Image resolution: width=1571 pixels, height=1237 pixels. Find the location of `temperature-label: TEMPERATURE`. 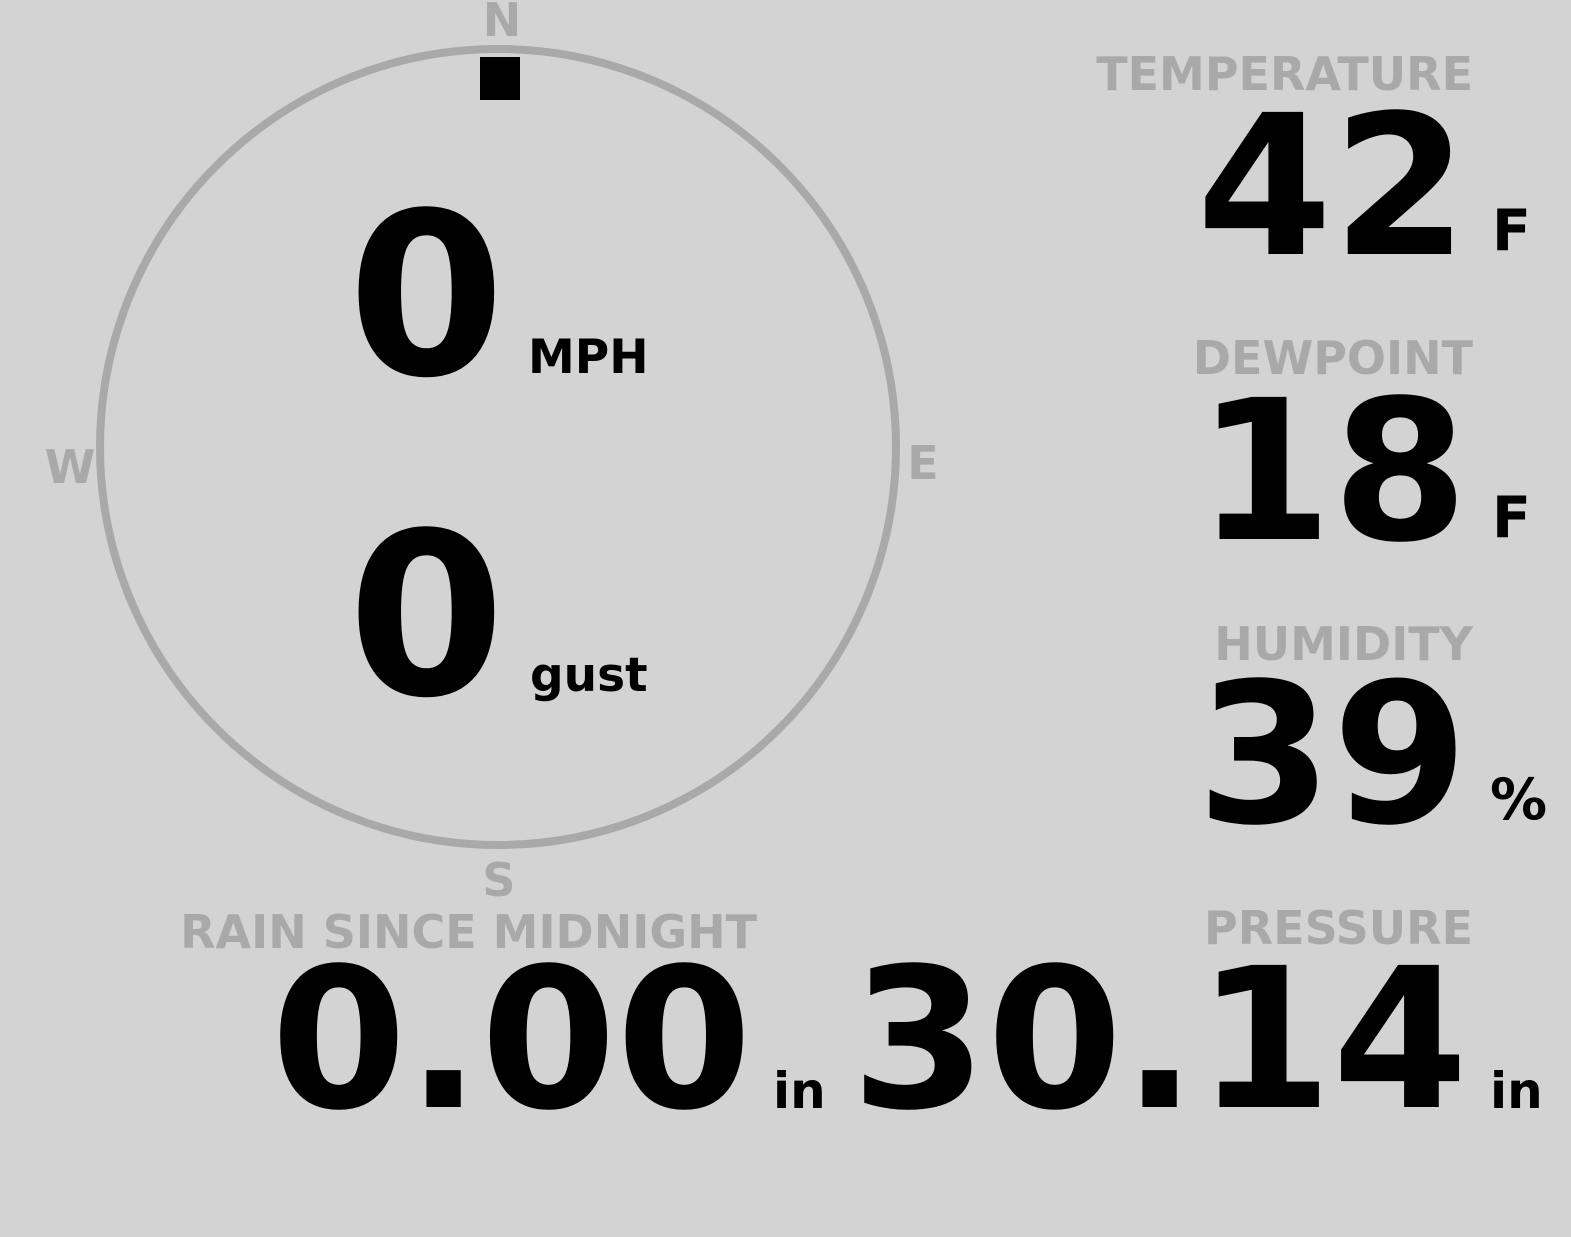

temperature-label: TEMPERATURE is located at coordinates (1284, 74).